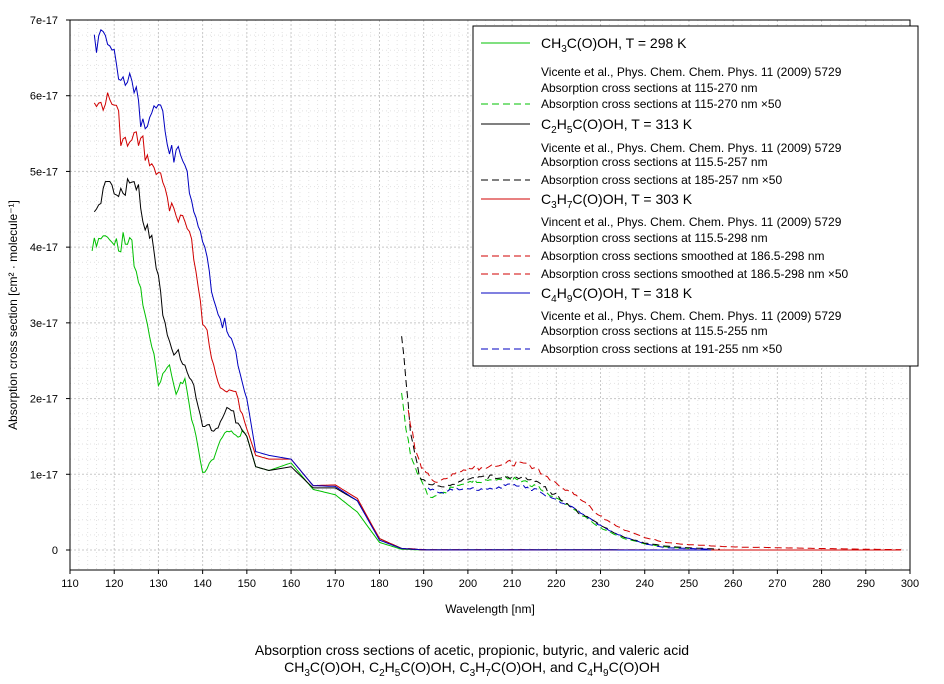 This screenshot has width=944, height=684. I want to click on y-tick-label: 2e-17, so click(44, 400).